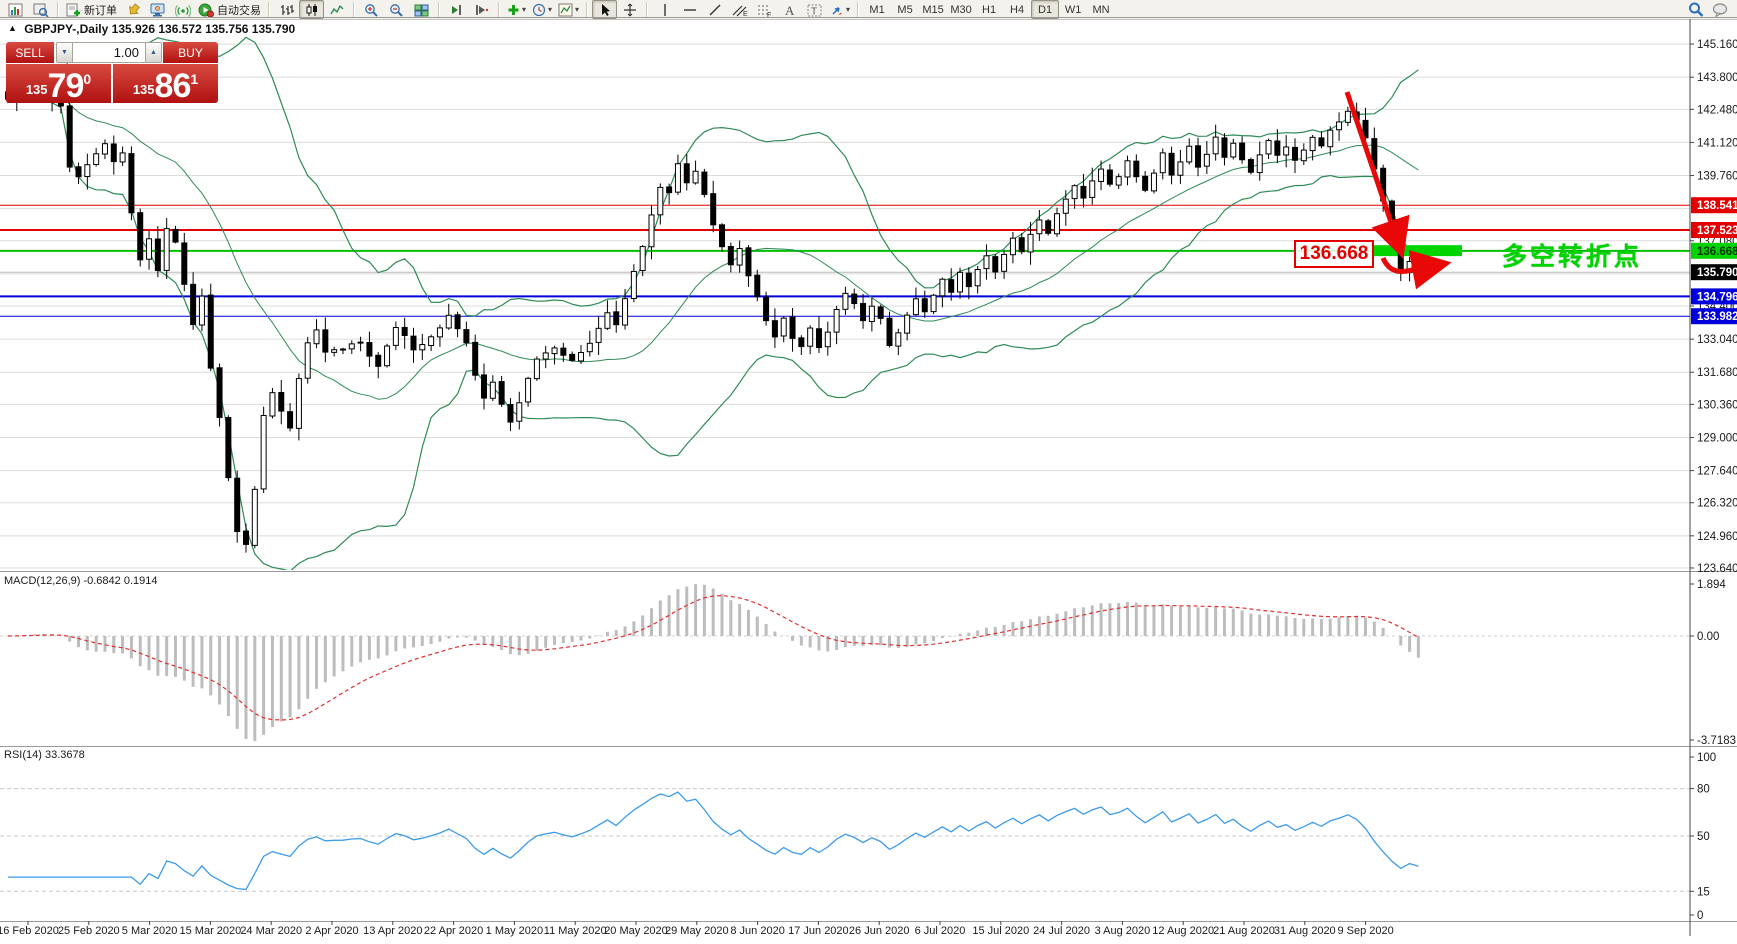 The width and height of the screenshot is (1737, 944). Describe the element at coordinates (1717, 569) in the screenshot. I see `price-axis-label: 123.640` at that location.